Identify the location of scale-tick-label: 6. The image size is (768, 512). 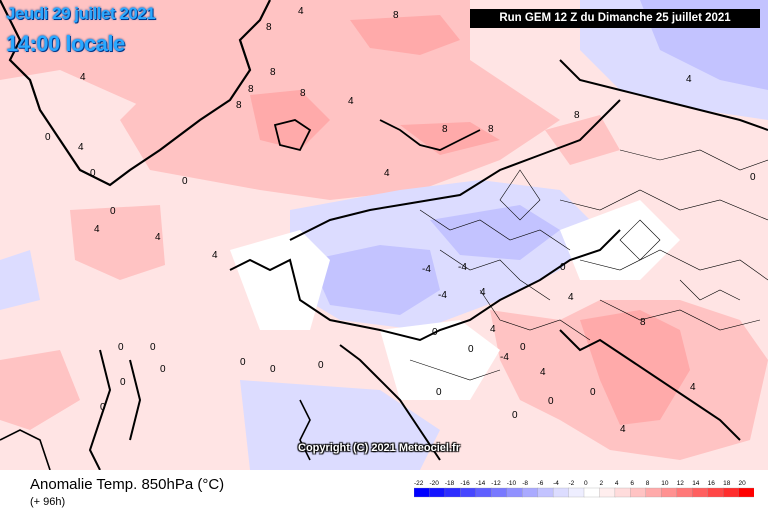
(632, 483).